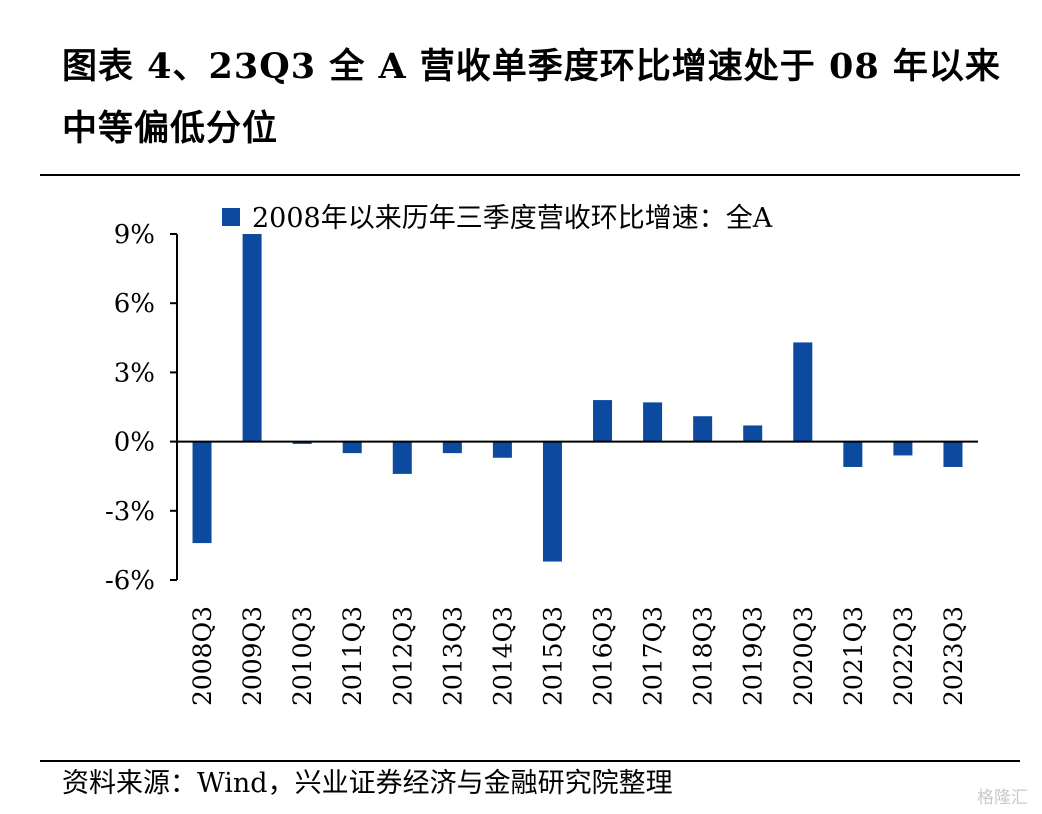 This screenshot has height=814, width=1042. I want to click on x-tick-label: 2015Q3, so click(552, 656).